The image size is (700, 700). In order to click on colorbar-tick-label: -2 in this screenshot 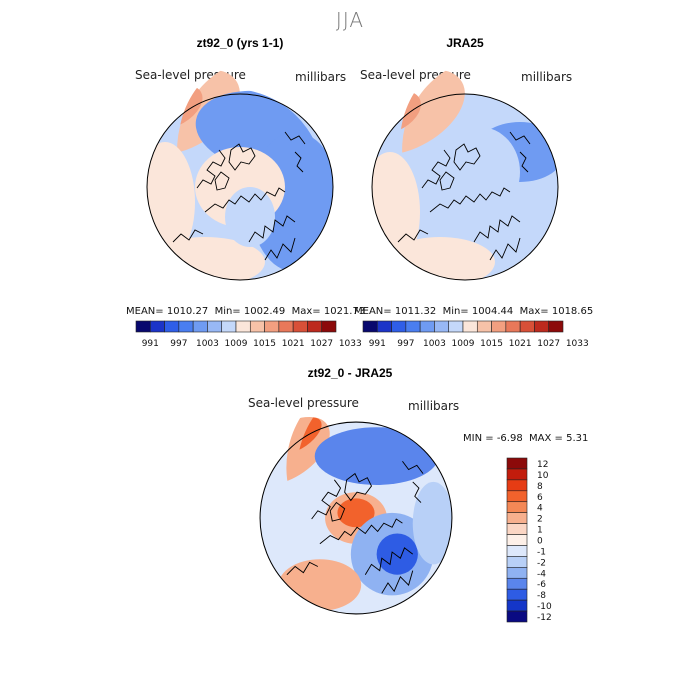, I will do `click(541, 563)`.